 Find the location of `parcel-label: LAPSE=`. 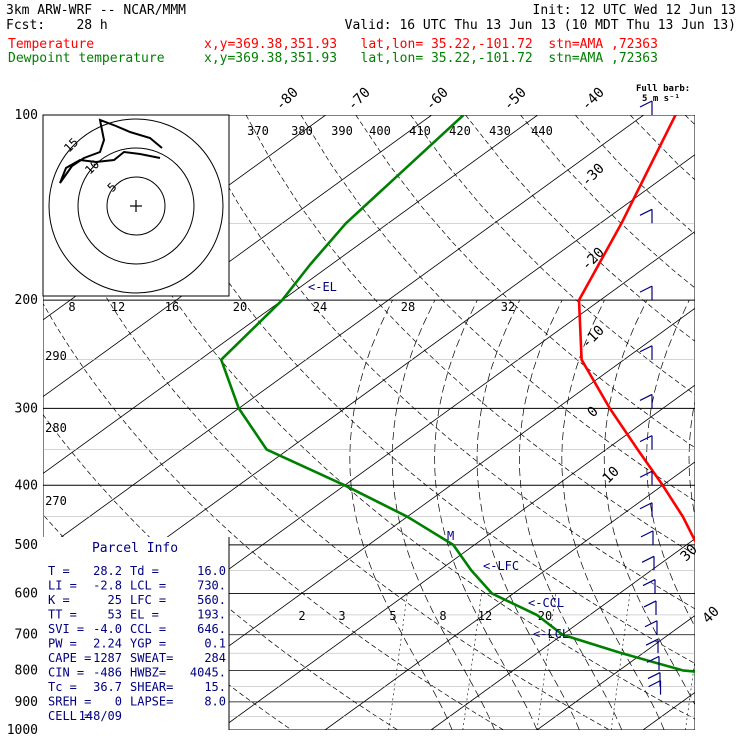

parcel-label: LAPSE= is located at coordinates (151, 702).